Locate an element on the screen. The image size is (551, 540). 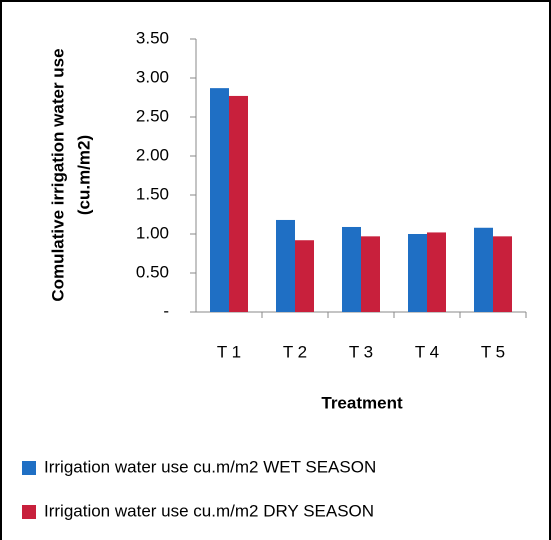
y-tick-label: 3.50 is located at coordinates (152, 37).